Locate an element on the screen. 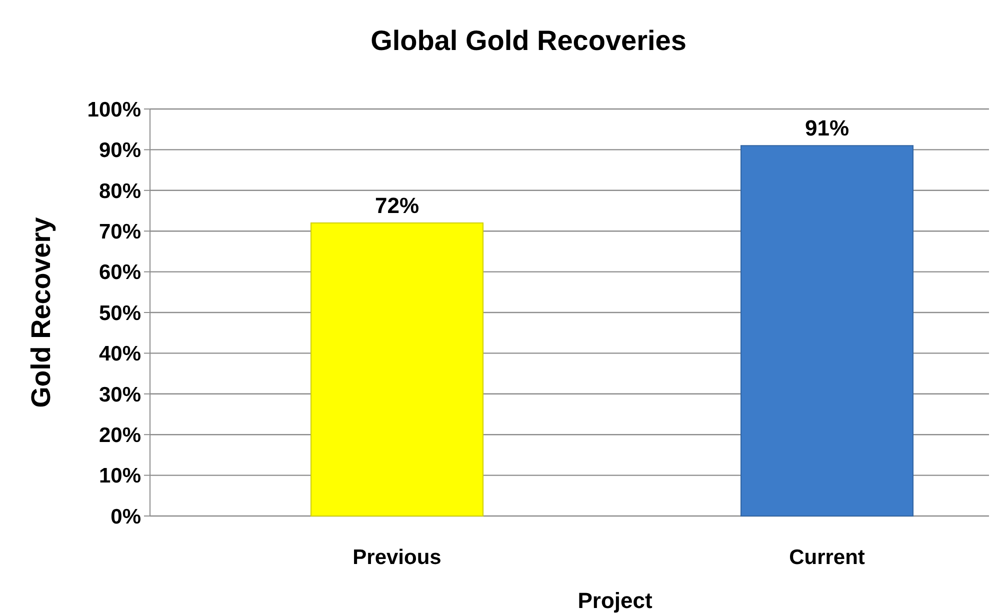  y-tick-label: 30% is located at coordinates (120, 394).